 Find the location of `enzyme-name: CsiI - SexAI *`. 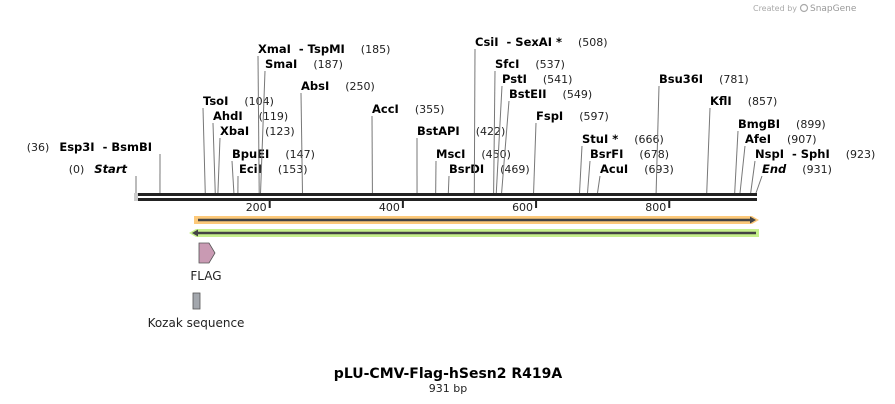

enzyme-name: CsiI - SexAI * is located at coordinates (518, 42).